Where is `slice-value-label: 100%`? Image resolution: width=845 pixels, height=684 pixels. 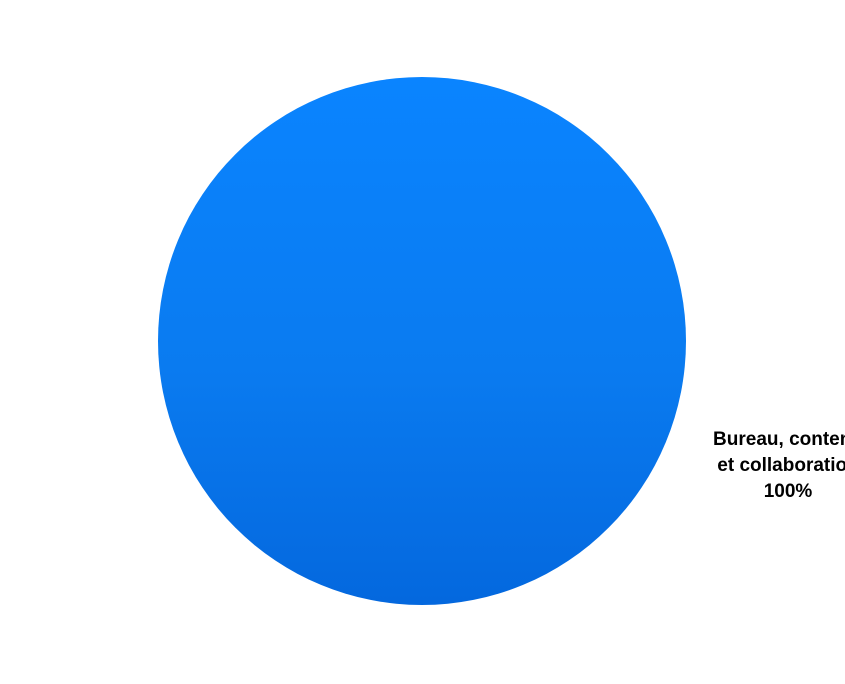 slice-value-label: 100% is located at coordinates (788, 491).